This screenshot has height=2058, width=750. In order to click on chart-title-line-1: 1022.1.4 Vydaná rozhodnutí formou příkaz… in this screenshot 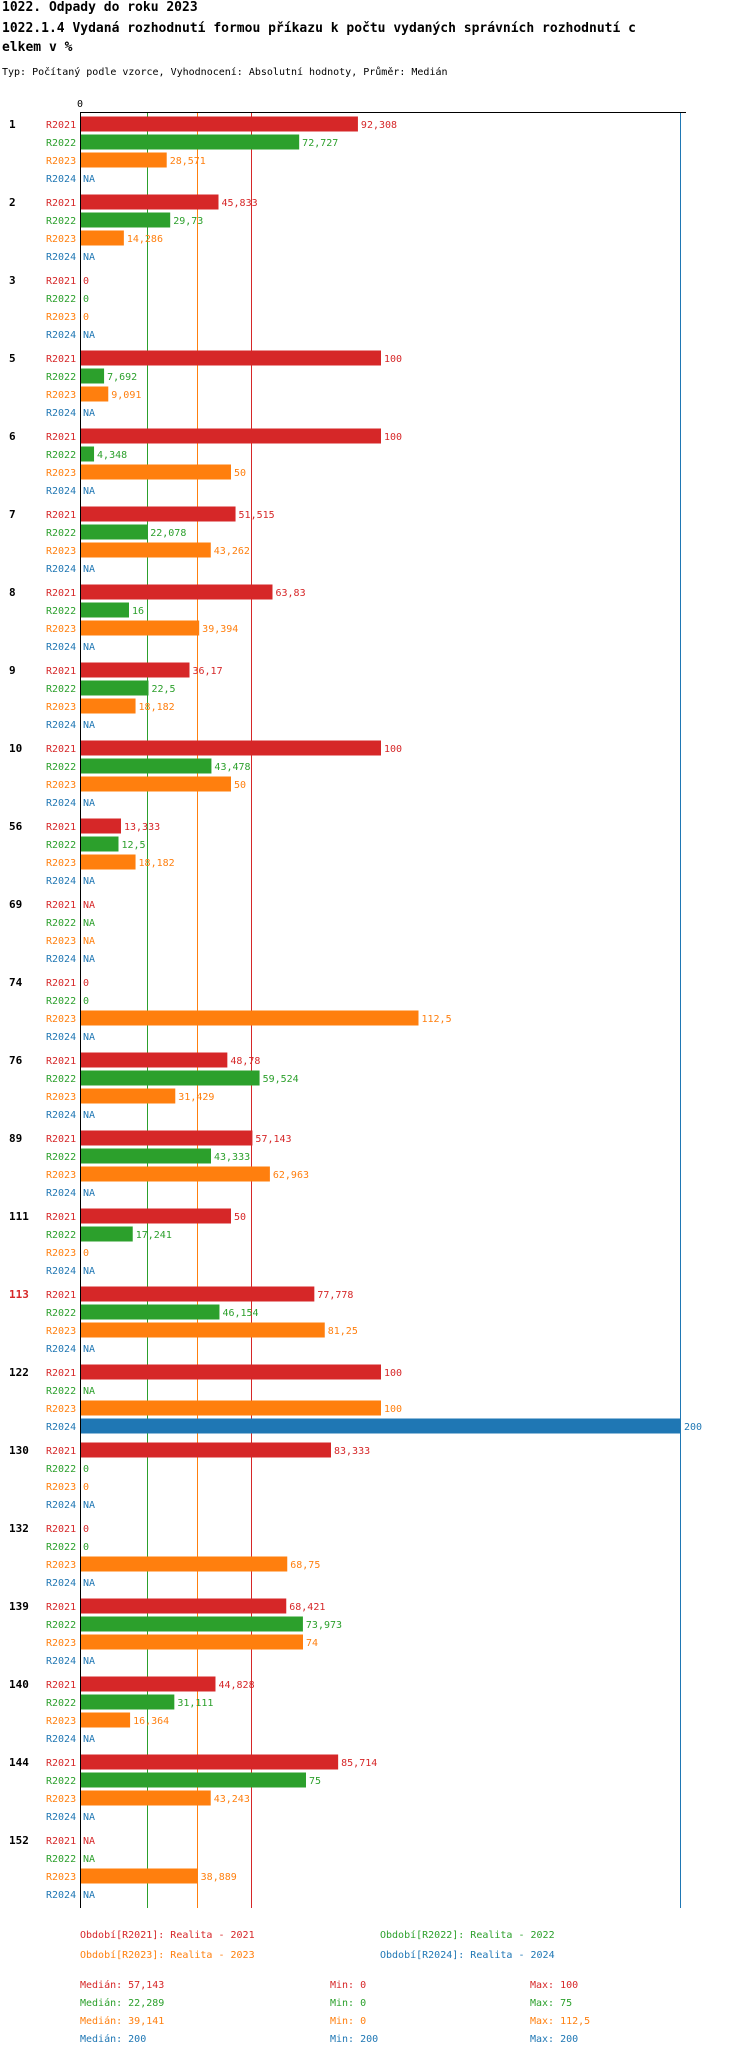, I will do `click(319, 28)`.